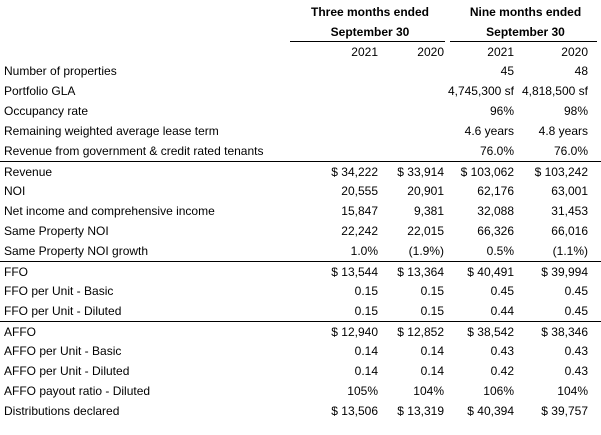  Describe the element at coordinates (300, 311) in the screenshot. I see `table-row: FFO per Unit - Diluted 0.15 0.15 0.44 0.45` at that location.